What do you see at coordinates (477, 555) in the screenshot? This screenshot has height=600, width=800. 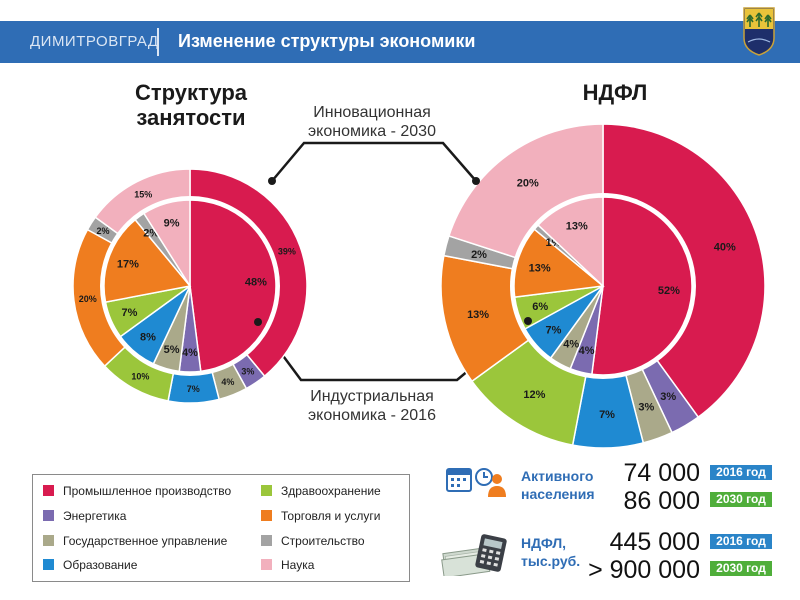 I see `calculator-money-icon` at bounding box center [477, 555].